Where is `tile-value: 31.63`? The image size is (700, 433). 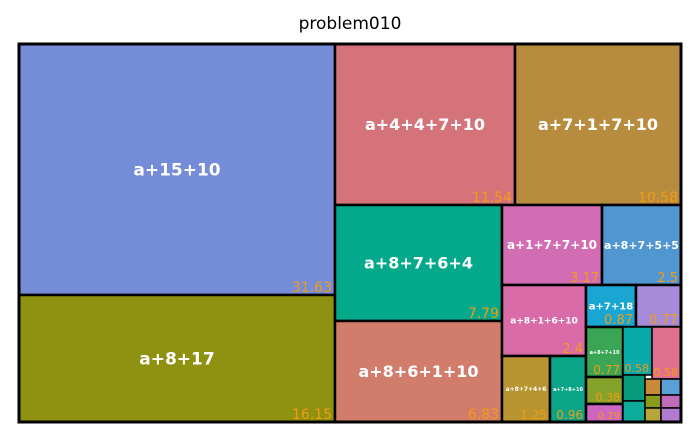
tile-value: 31.63 is located at coordinates (312, 288).